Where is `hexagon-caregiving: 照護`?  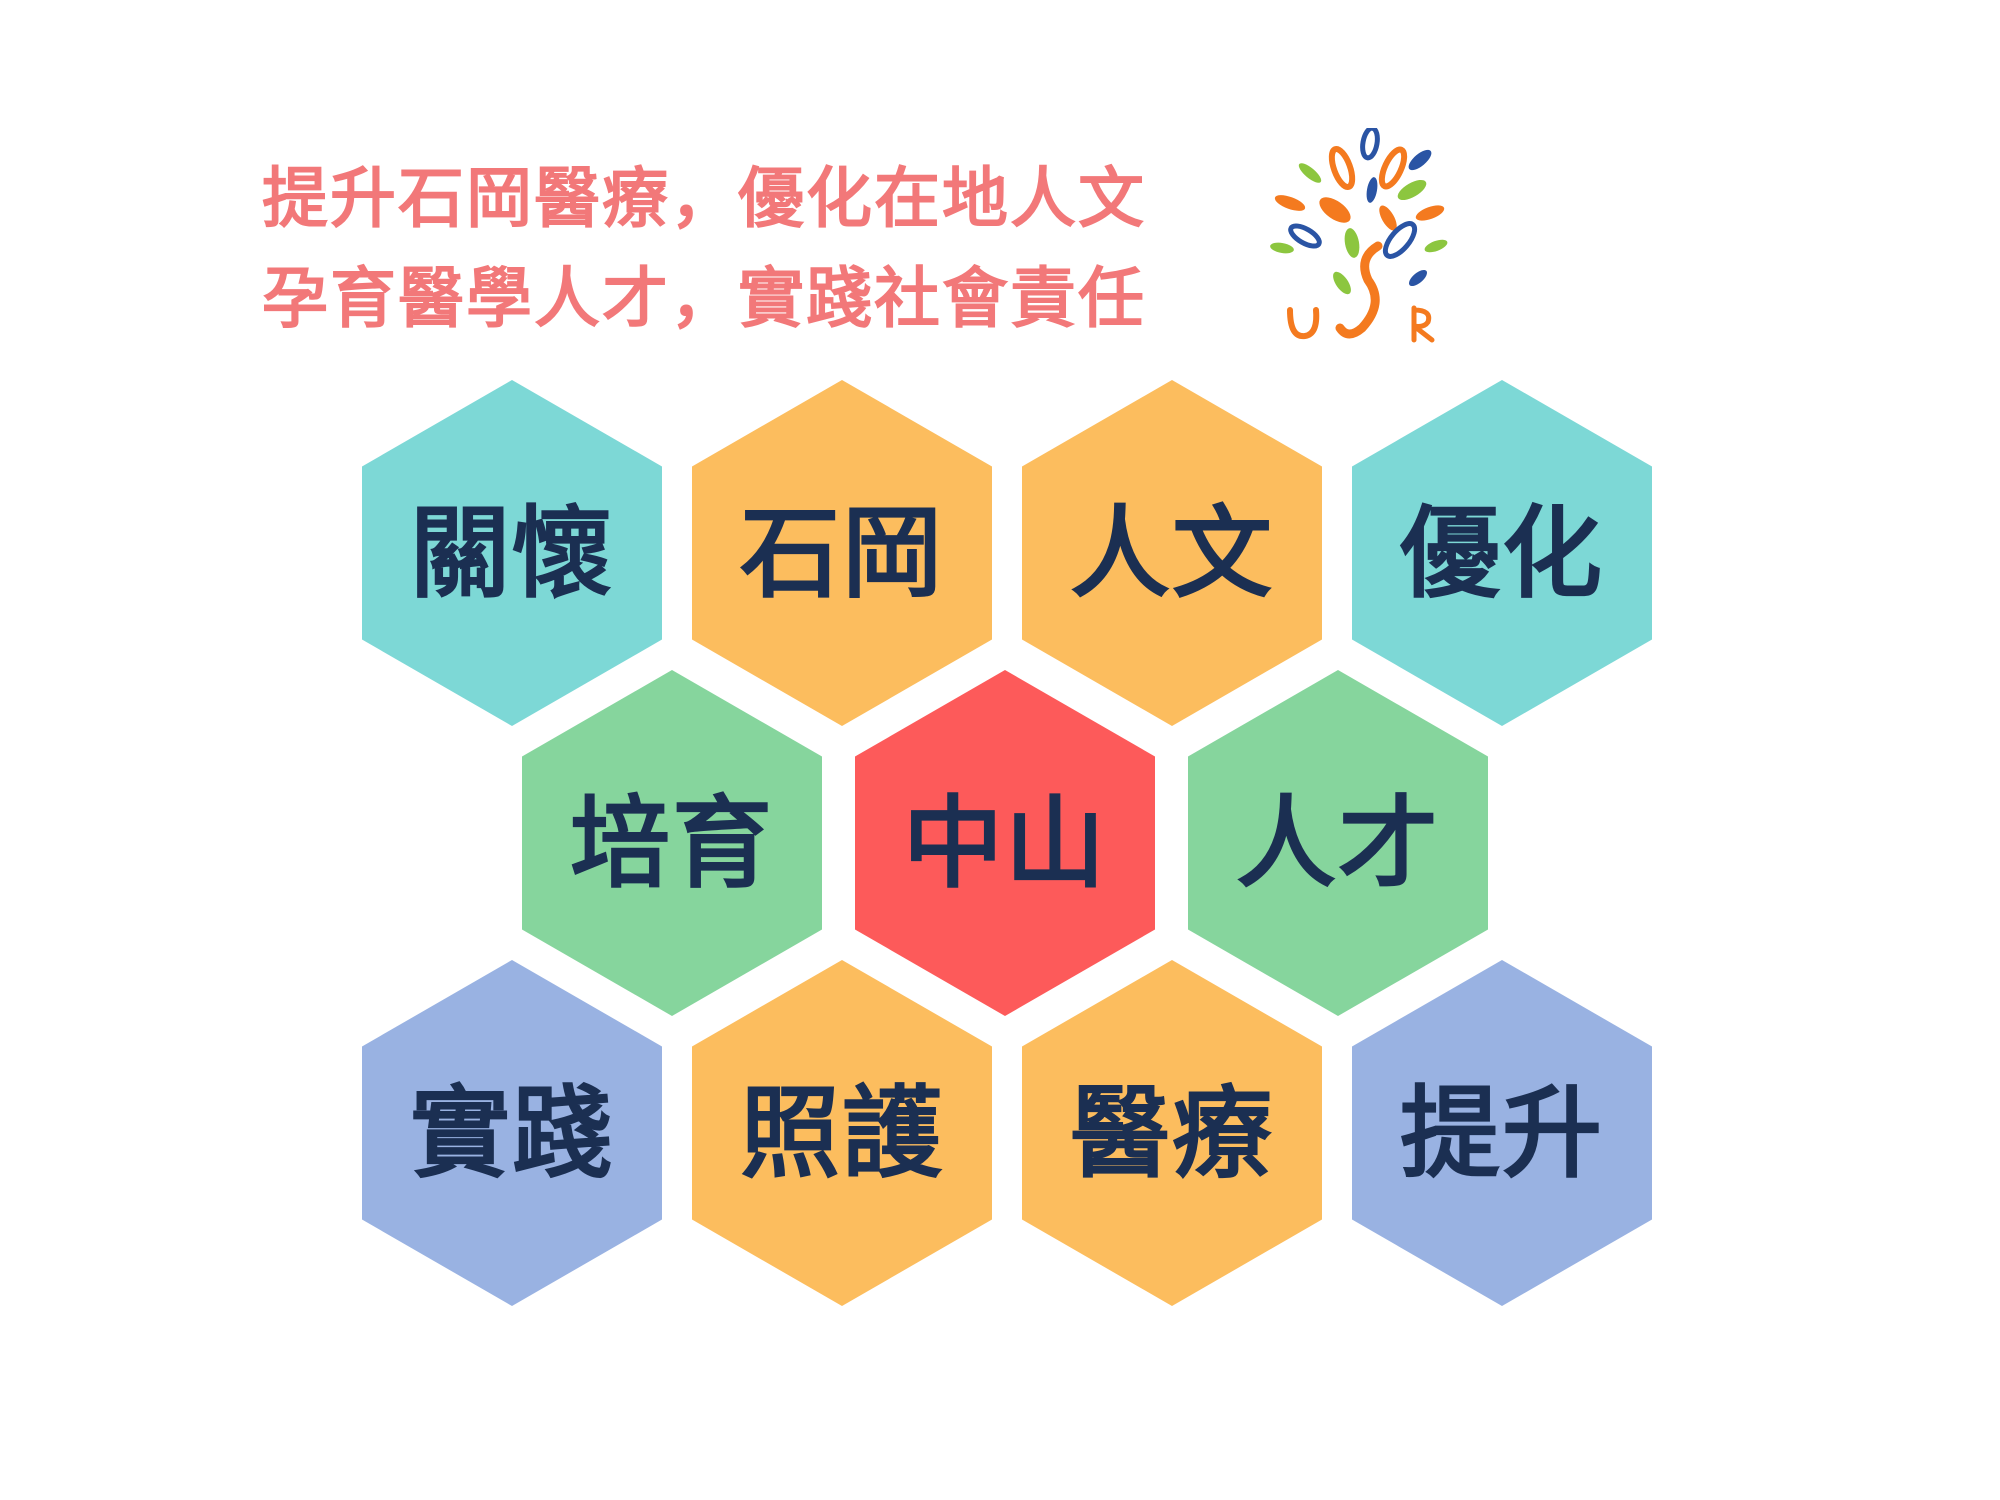
hexagon-caregiving: 照護 is located at coordinates (842, 1133).